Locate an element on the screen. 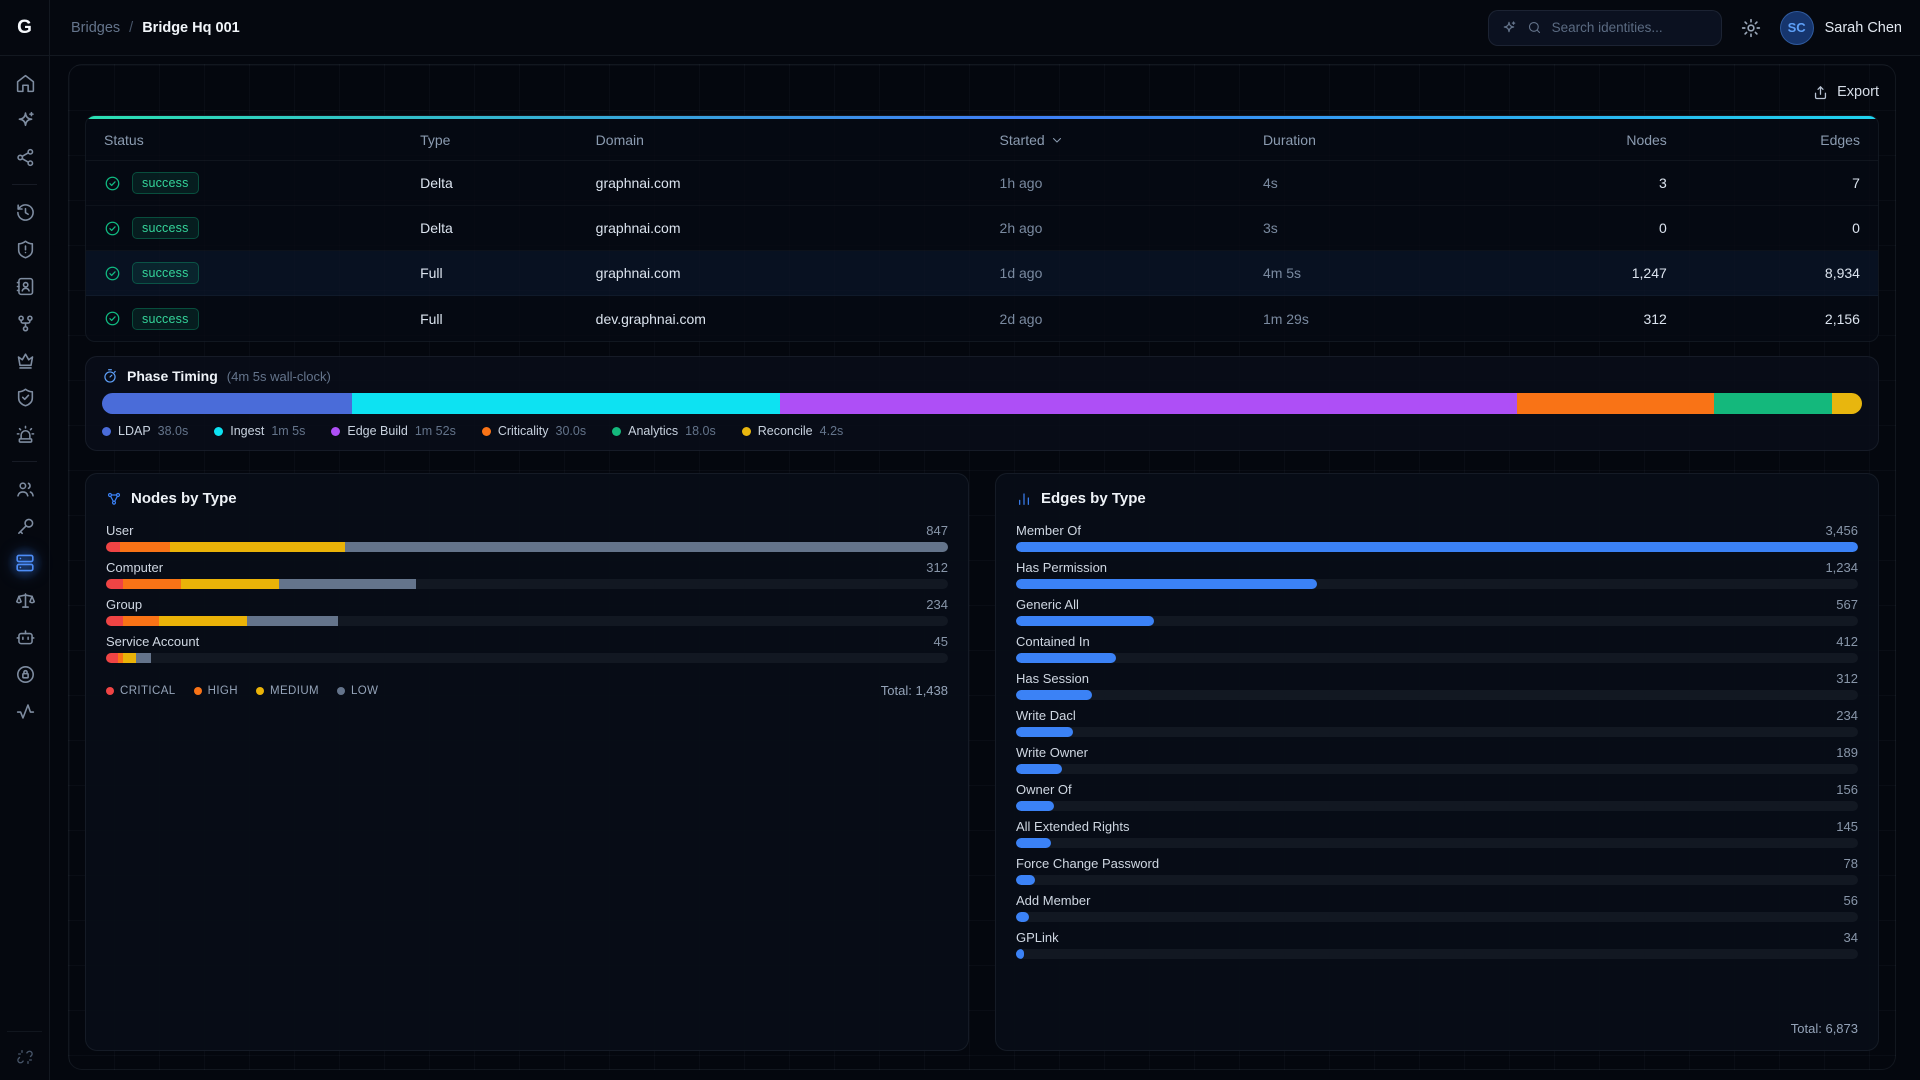  sidebar-item-robot is located at coordinates (25, 637).